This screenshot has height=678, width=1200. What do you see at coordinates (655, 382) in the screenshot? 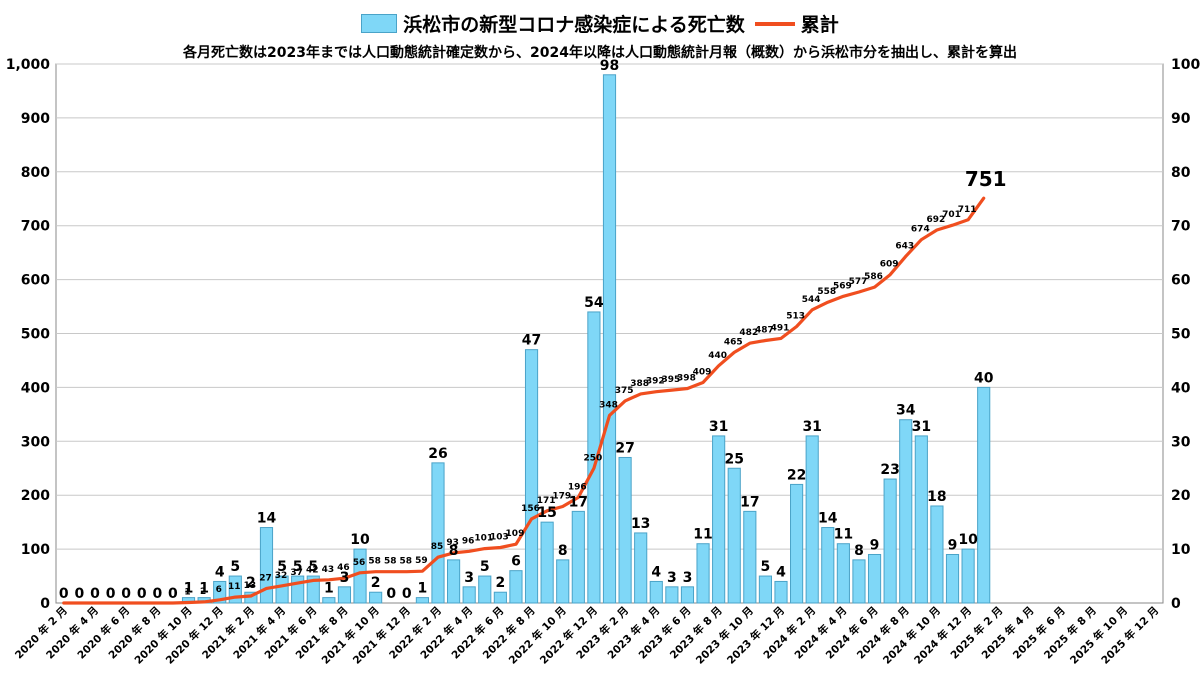
I see `cumulative-value-label: 392` at bounding box center [655, 382].